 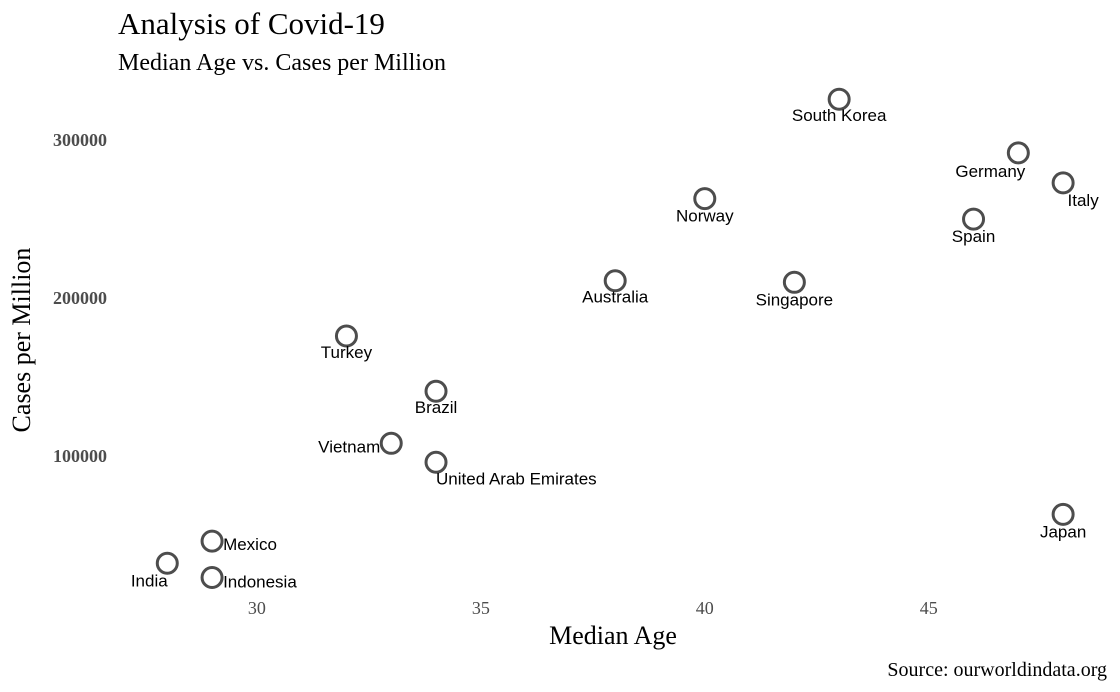 What do you see at coordinates (260, 581) in the screenshot?
I see `data-point-label: Indonesia` at bounding box center [260, 581].